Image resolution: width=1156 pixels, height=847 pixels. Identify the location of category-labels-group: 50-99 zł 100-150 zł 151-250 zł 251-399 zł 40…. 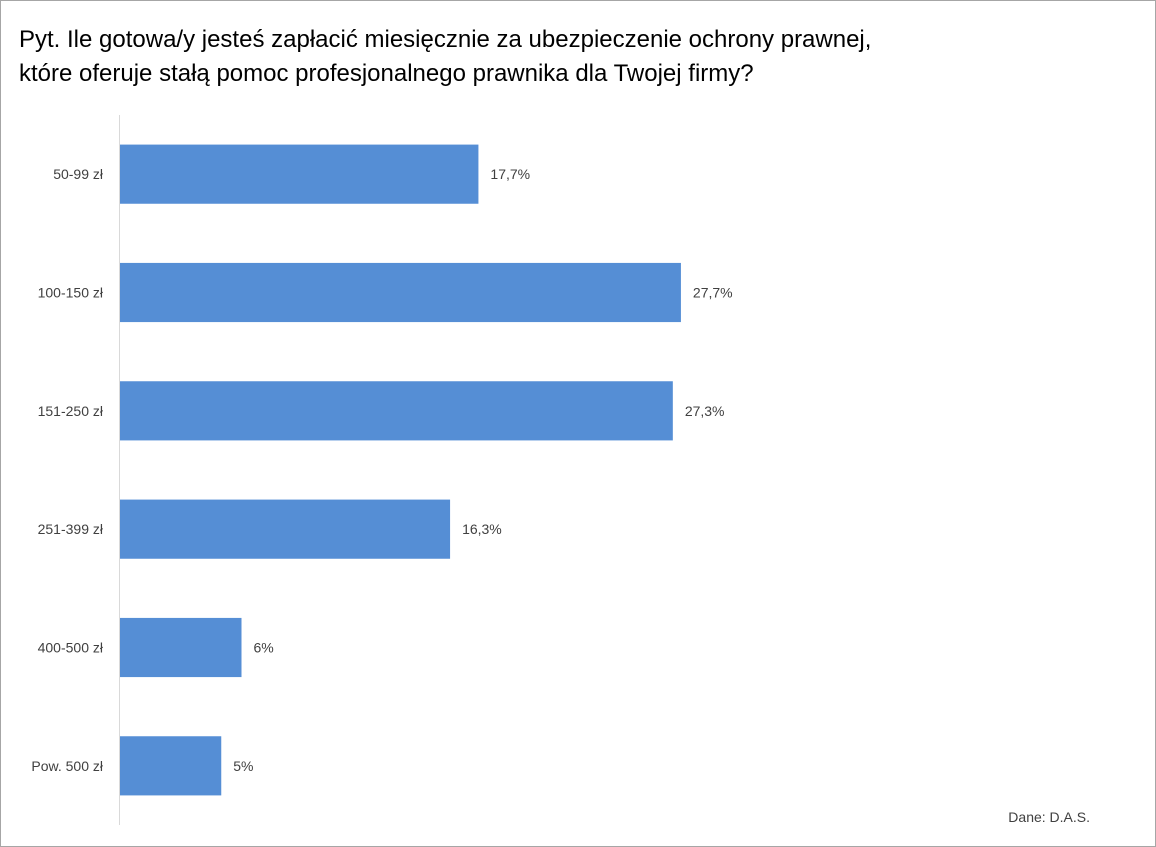
(67, 470).